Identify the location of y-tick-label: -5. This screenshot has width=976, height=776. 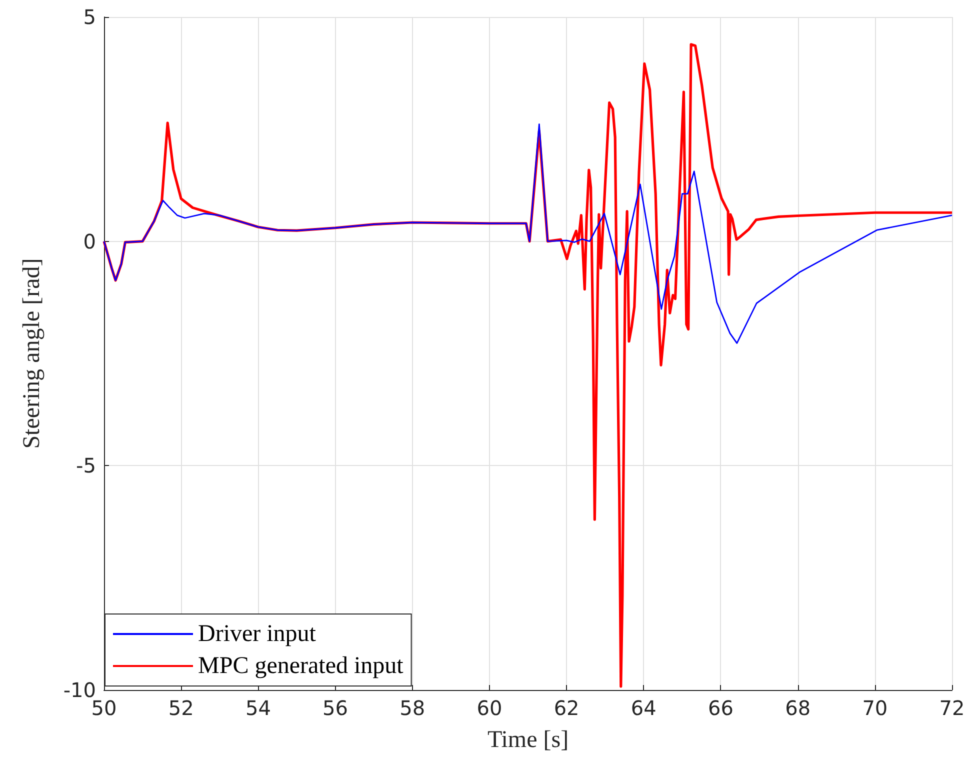
(86, 466).